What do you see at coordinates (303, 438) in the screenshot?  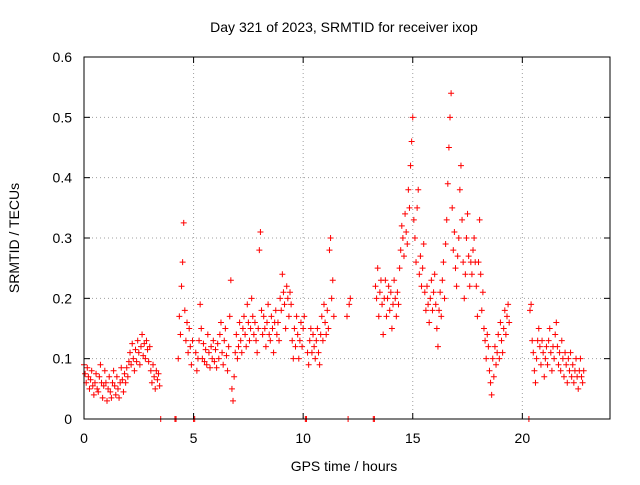 I see `x-tick-label: 10` at bounding box center [303, 438].